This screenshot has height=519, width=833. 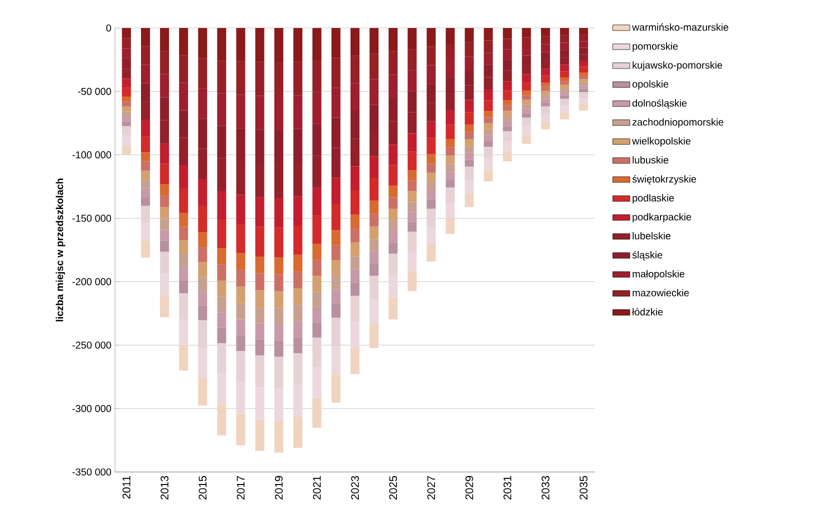 What do you see at coordinates (660, 292) in the screenshot?
I see `legend-label: mazowieckie` at bounding box center [660, 292].